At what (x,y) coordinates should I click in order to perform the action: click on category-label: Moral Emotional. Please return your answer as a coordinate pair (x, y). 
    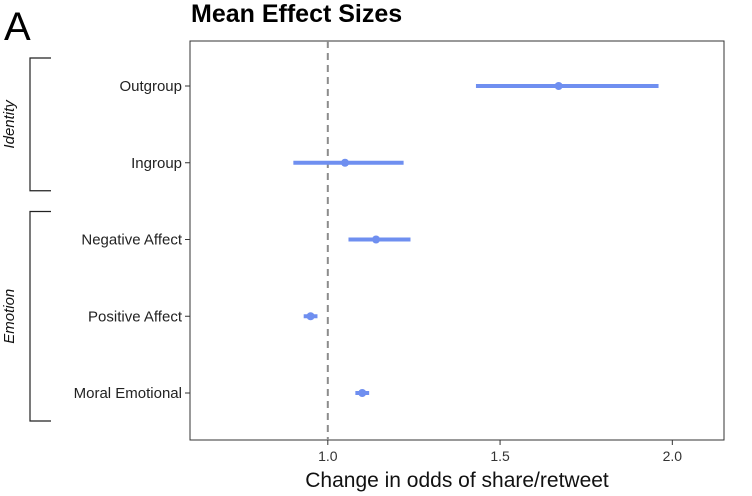
    Looking at the image, I should click on (128, 393).